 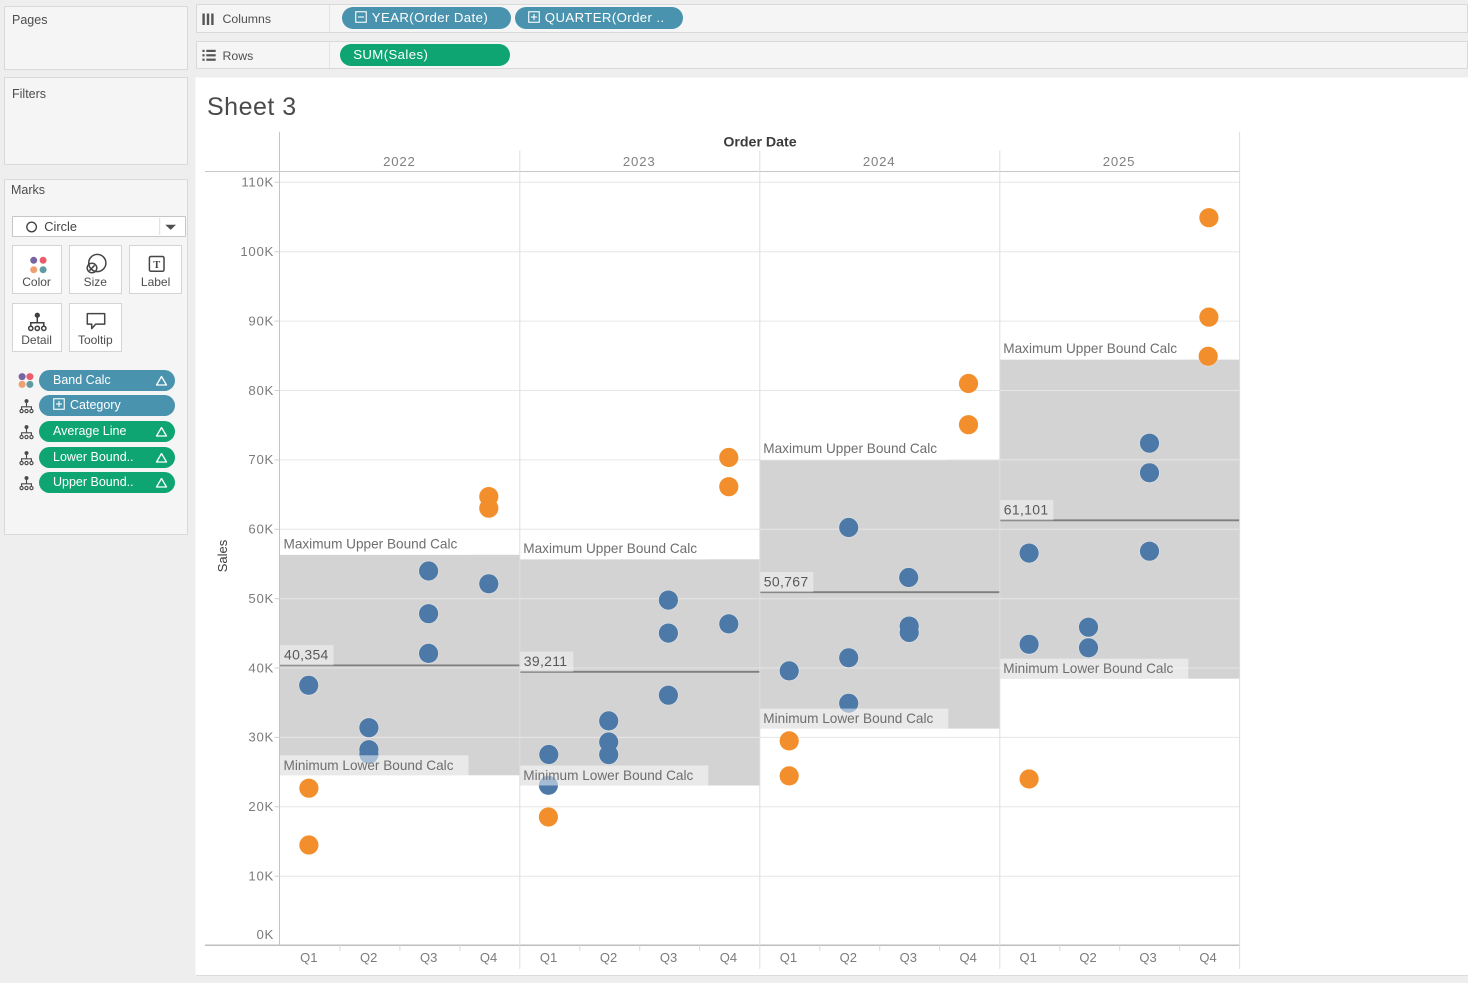 I want to click on svg-text: Sales, so click(x=222, y=555).